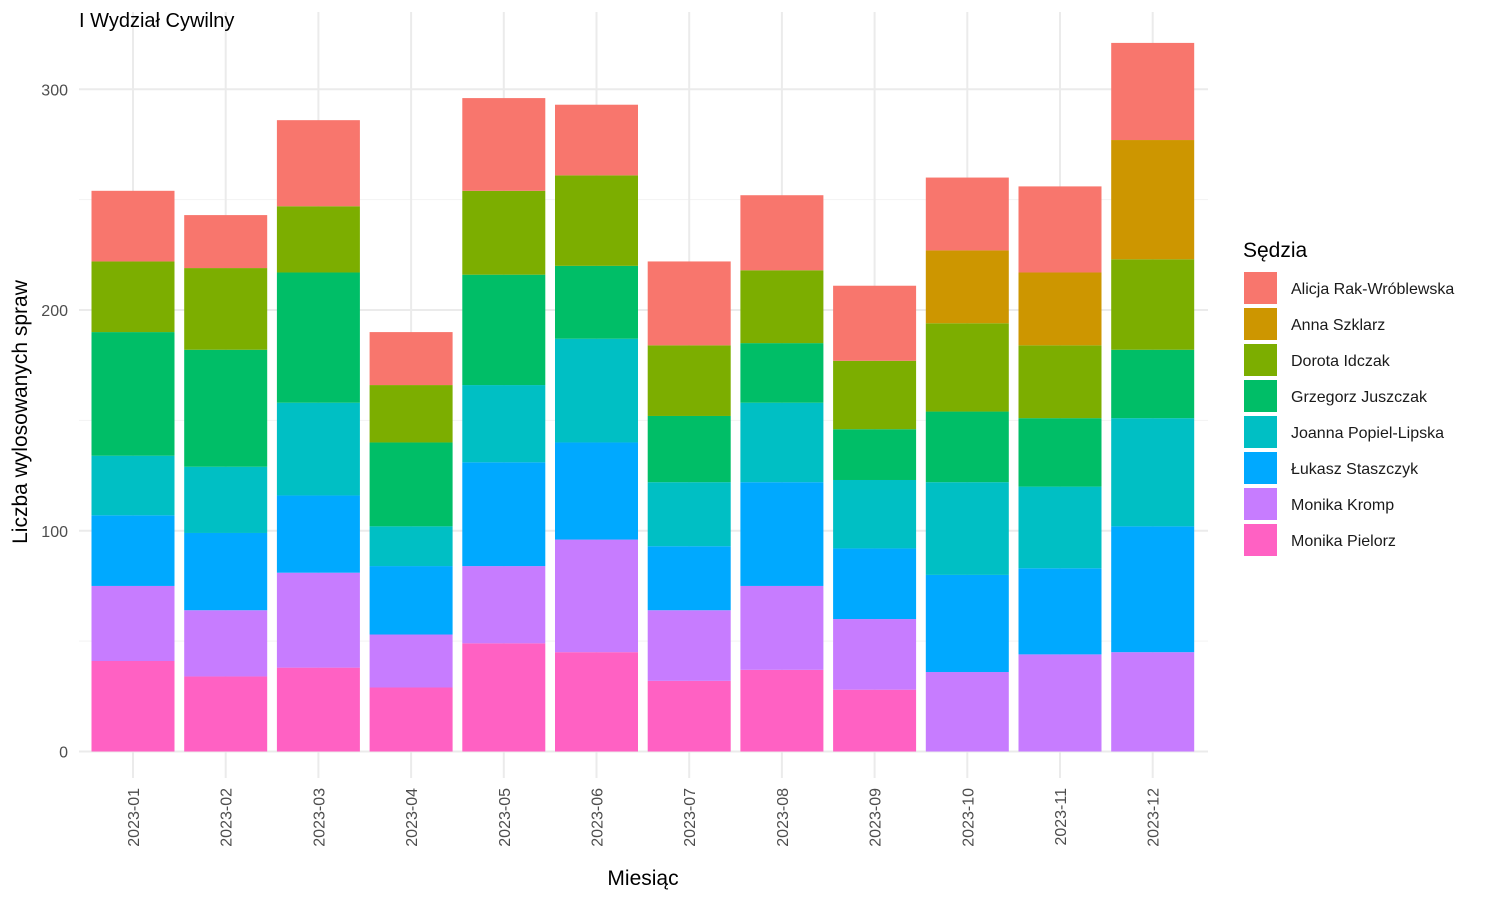 The width and height of the screenshot is (1500, 900). I want to click on x-tick-label: 2023-04, so click(412, 817).